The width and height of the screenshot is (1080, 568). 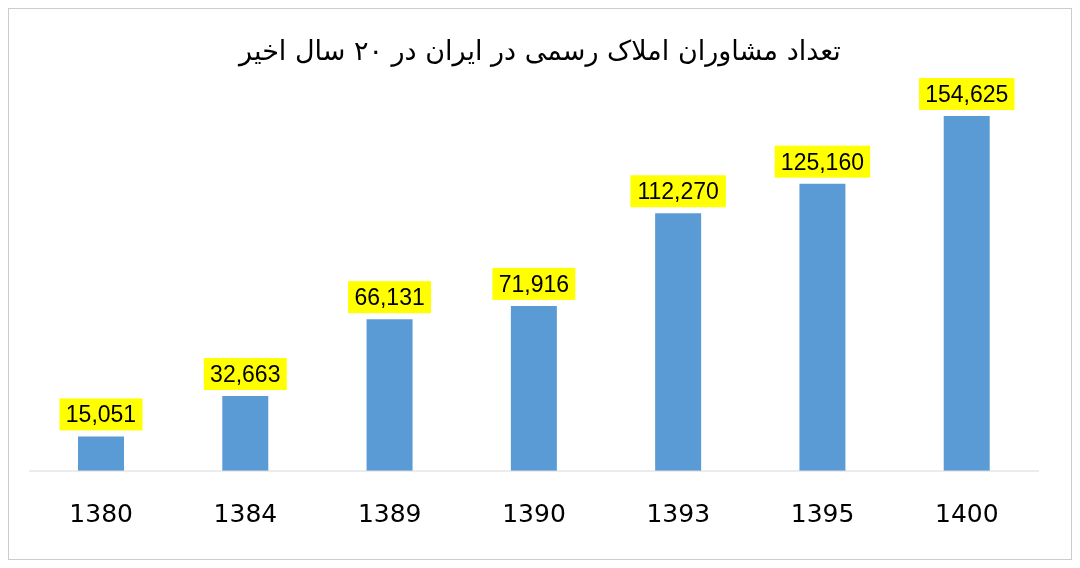 I want to click on x-tick-label: 1393, so click(x=678, y=513).